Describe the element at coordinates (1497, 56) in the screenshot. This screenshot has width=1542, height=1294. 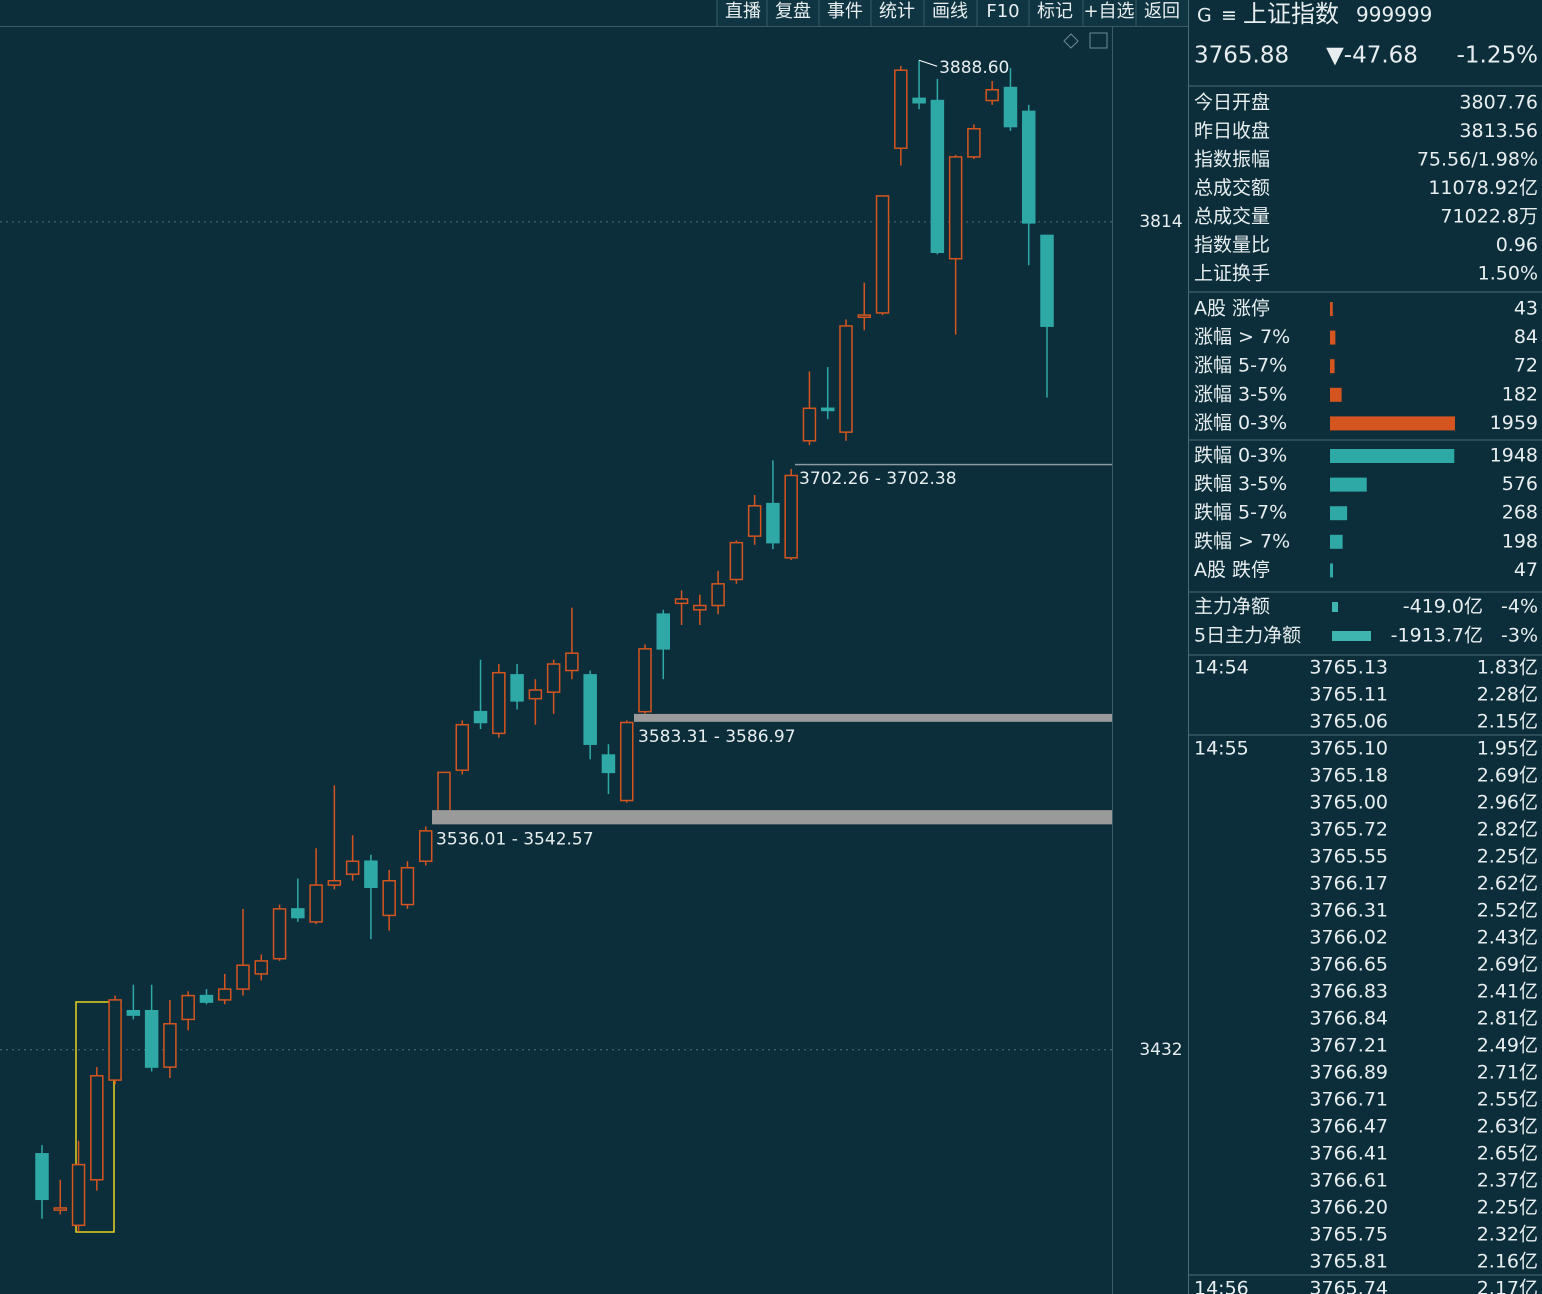
I see `quote-change-pct: -1.25%` at that location.